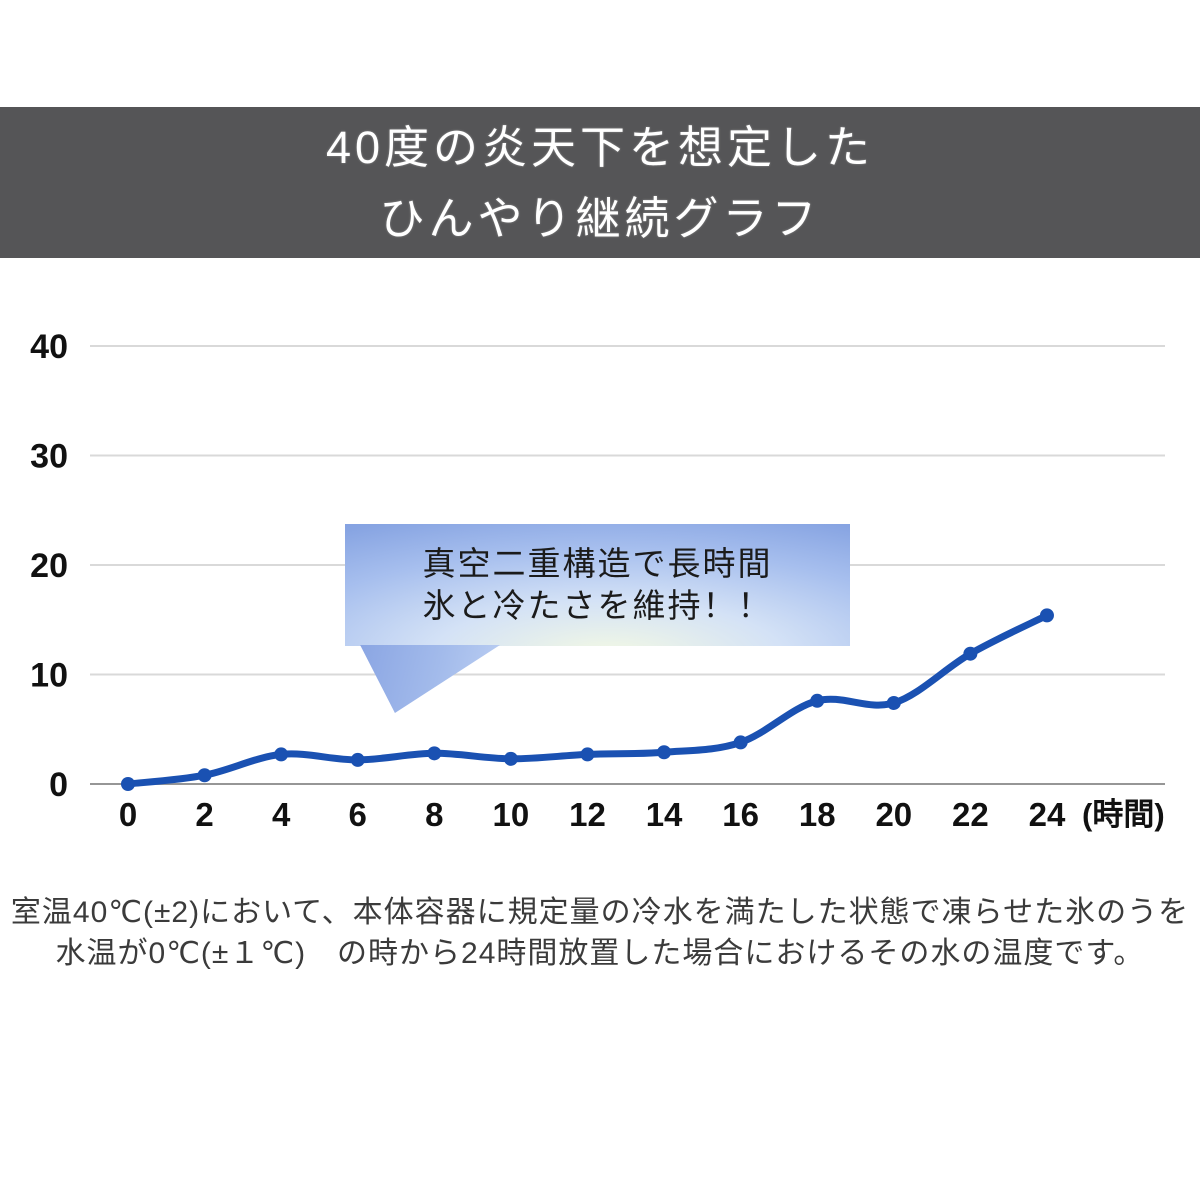 This screenshot has height=1200, width=1200. What do you see at coordinates (600, 182) in the screenshot?
I see `header-band: 40度の炎天下を想定した ひんやり継続グラフ` at bounding box center [600, 182].